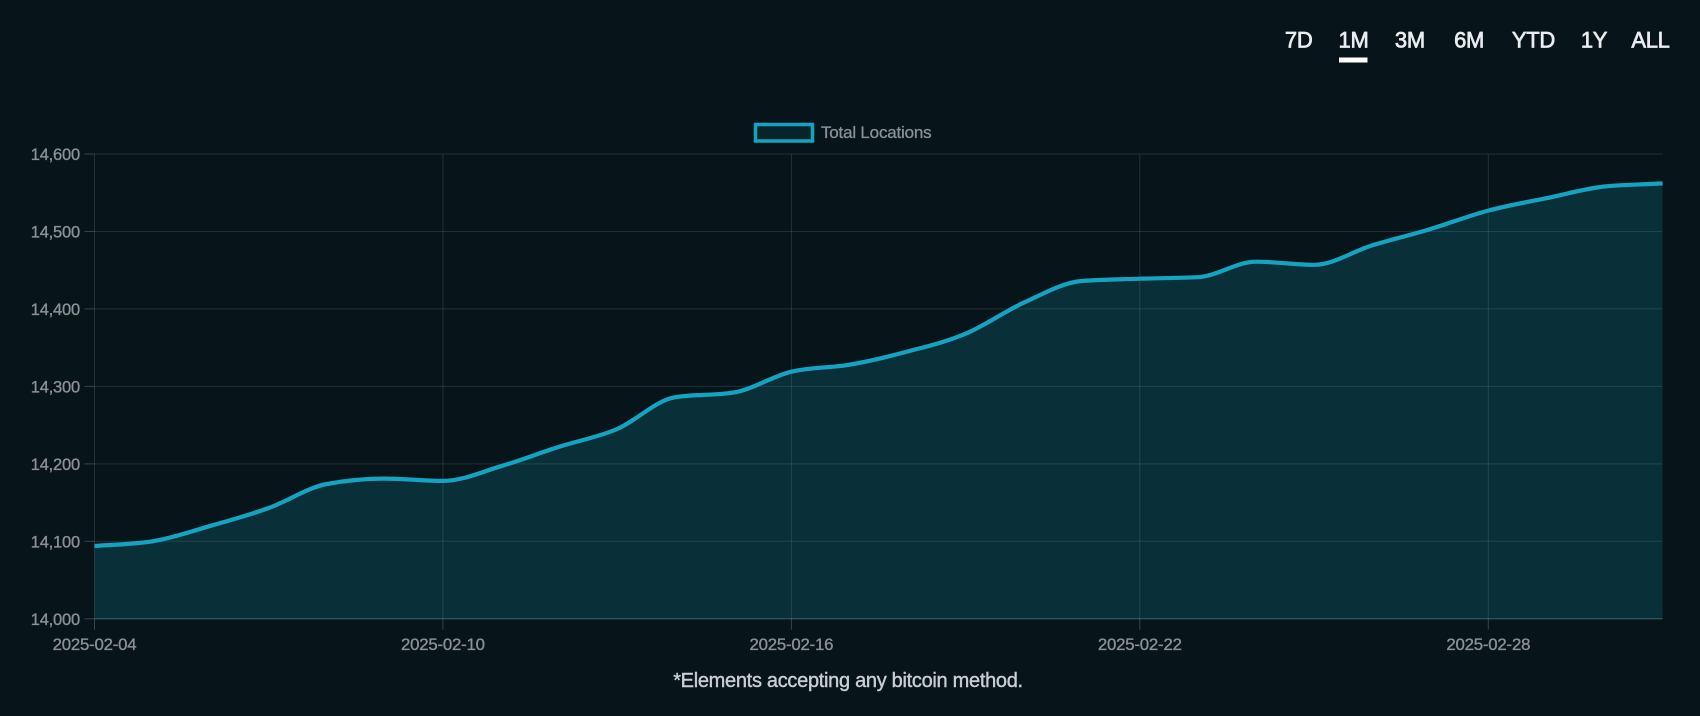 This screenshot has height=716, width=1700. I want to click on svg-text: Total Locations, so click(876, 132).